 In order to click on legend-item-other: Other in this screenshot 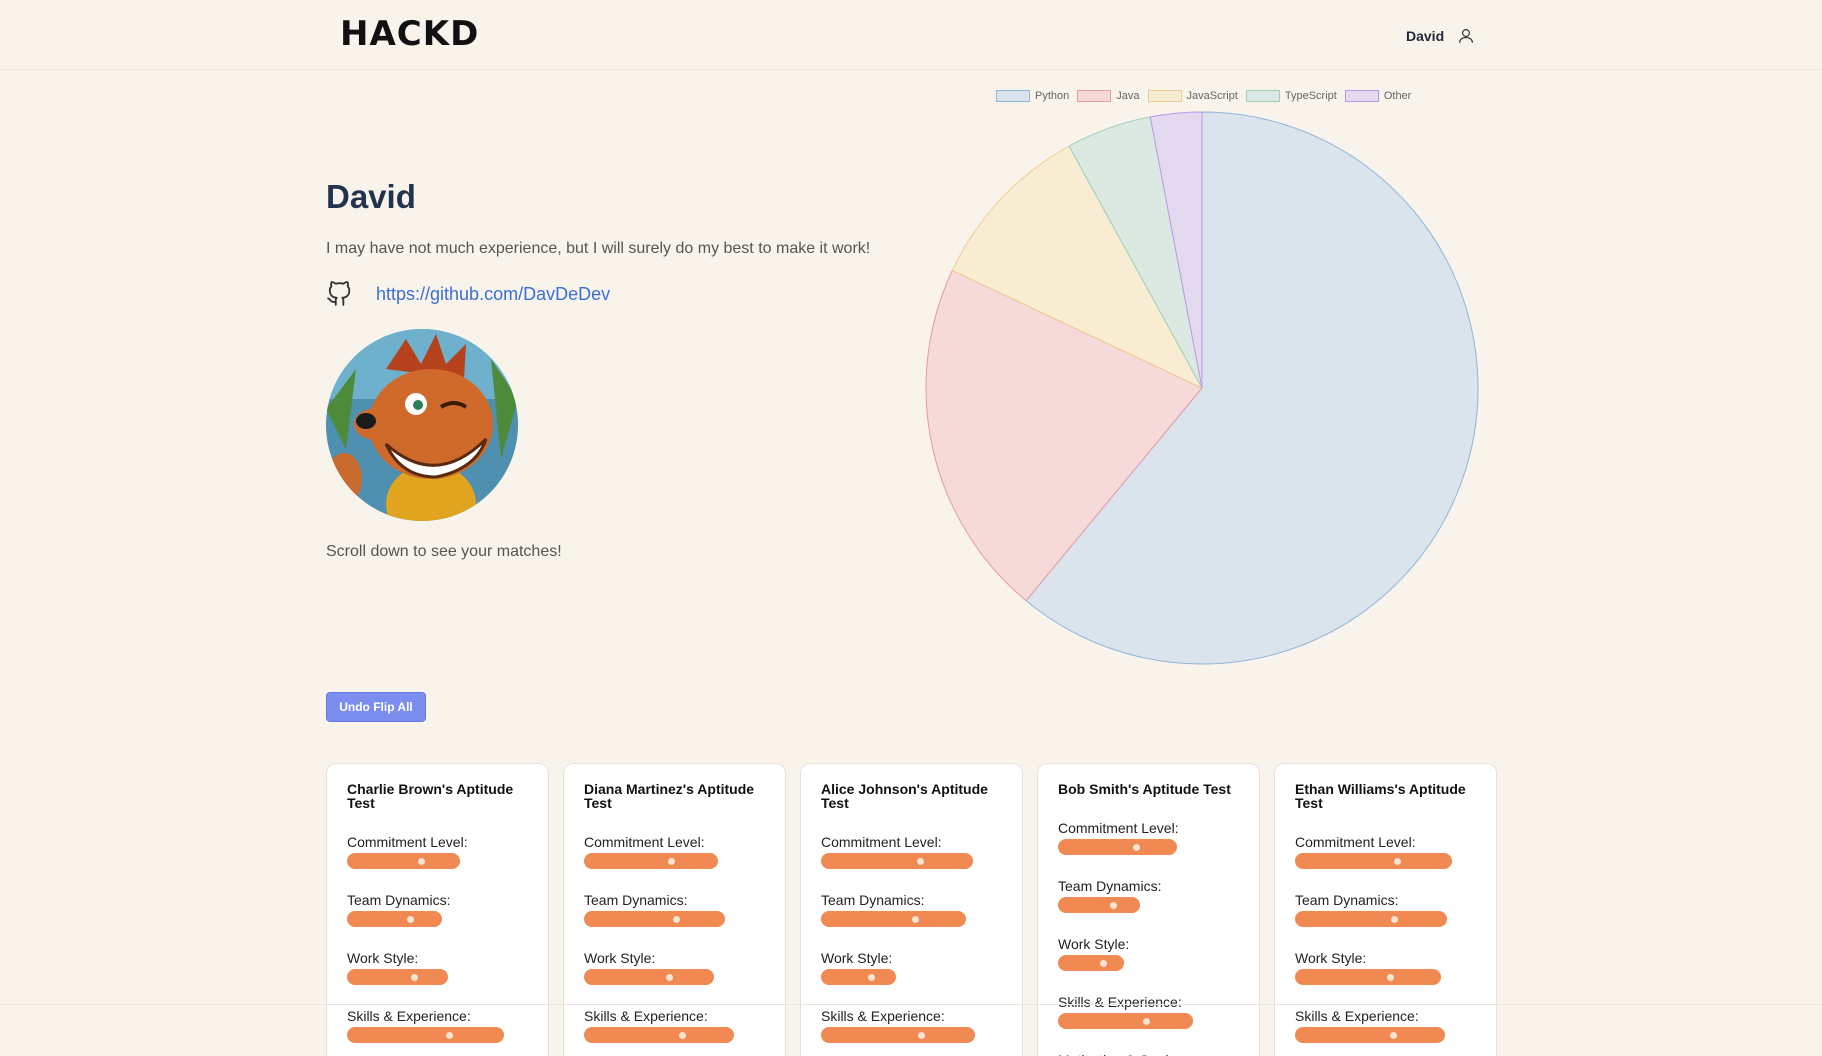, I will do `click(1378, 96)`.